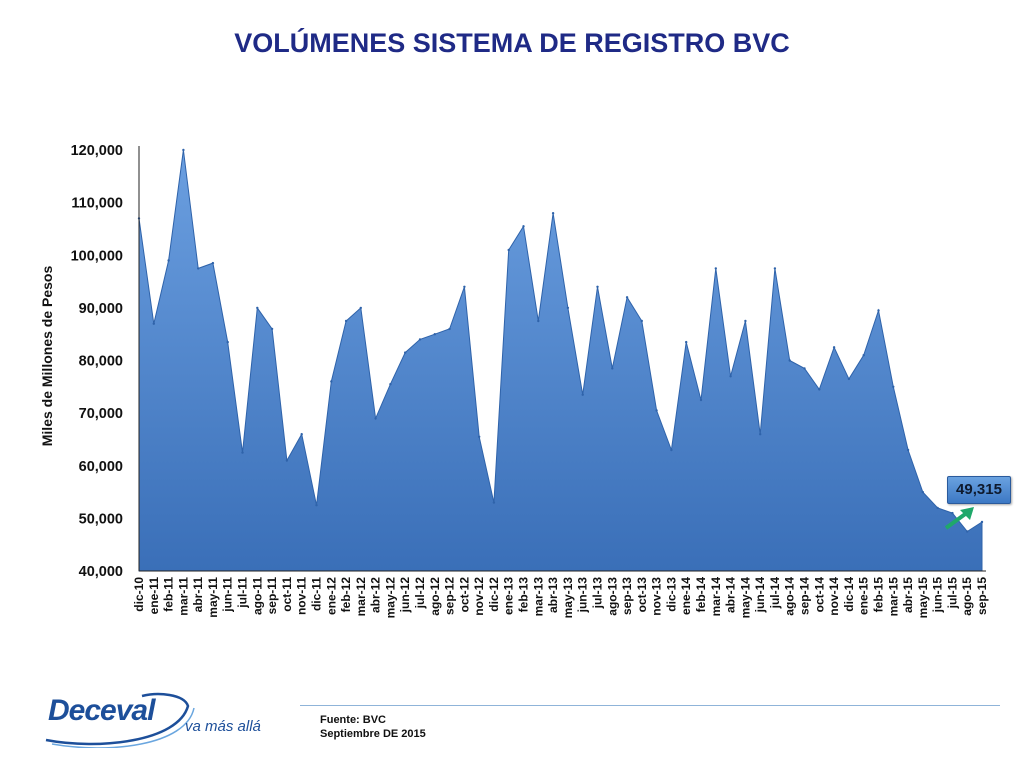  Describe the element at coordinates (568, 598) in the screenshot. I see `x-tick-label: may-13` at that location.